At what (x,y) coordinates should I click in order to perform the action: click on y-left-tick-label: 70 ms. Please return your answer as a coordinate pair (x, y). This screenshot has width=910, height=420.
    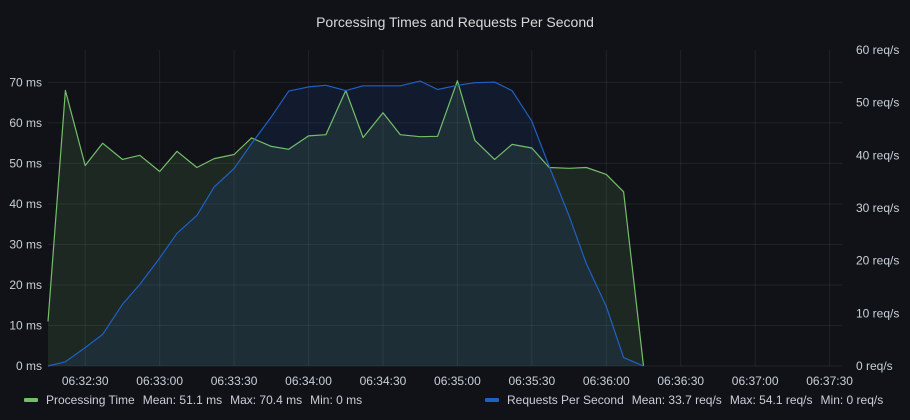
    Looking at the image, I should click on (25, 82).